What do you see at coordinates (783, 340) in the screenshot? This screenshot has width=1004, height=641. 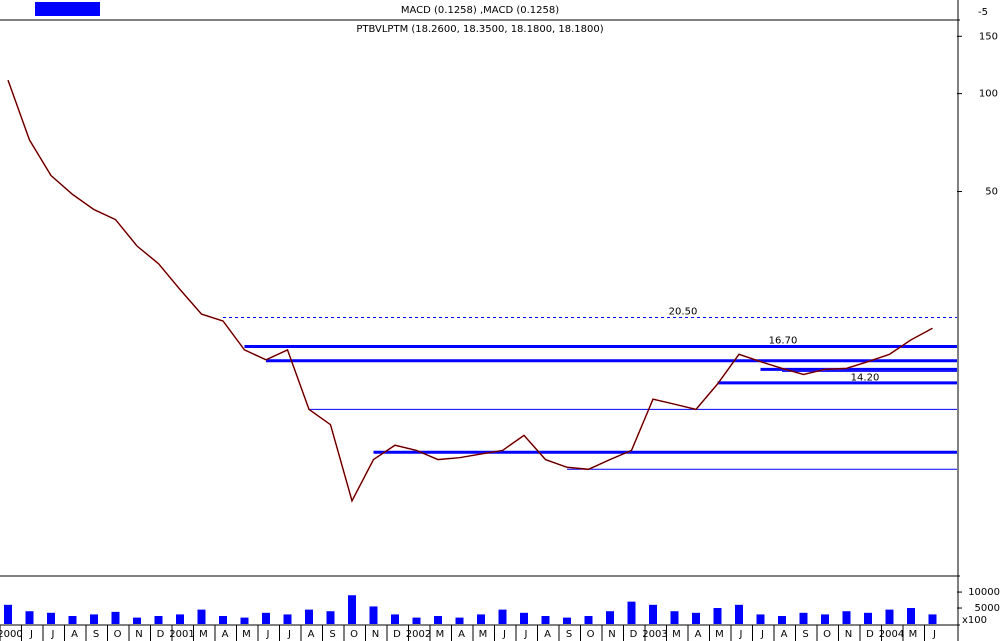 I see `level-label: 16.70` at bounding box center [783, 340].